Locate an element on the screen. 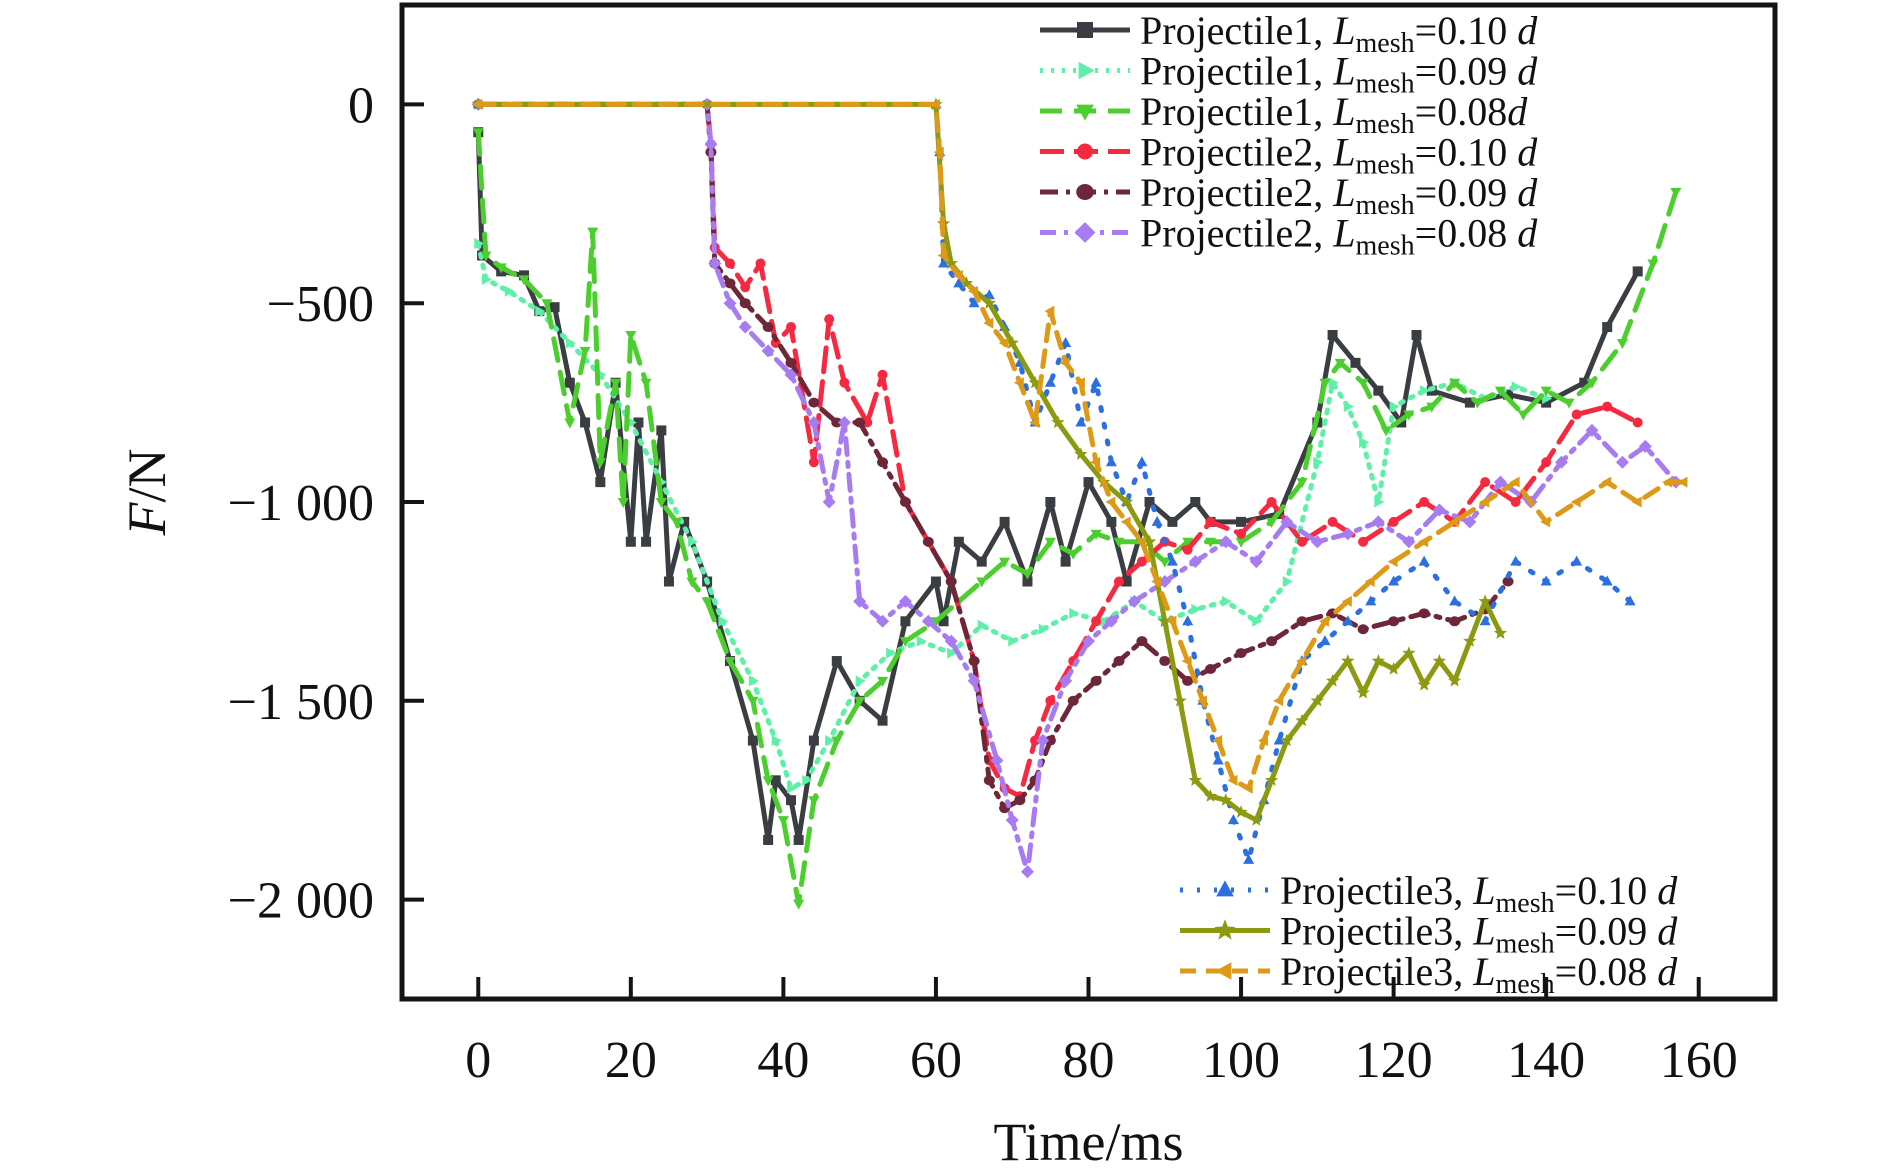 The height and width of the screenshot is (1175, 1890). legend-entry: Projectile2, Lmesh=0.09 d is located at coordinates (1289, 195).